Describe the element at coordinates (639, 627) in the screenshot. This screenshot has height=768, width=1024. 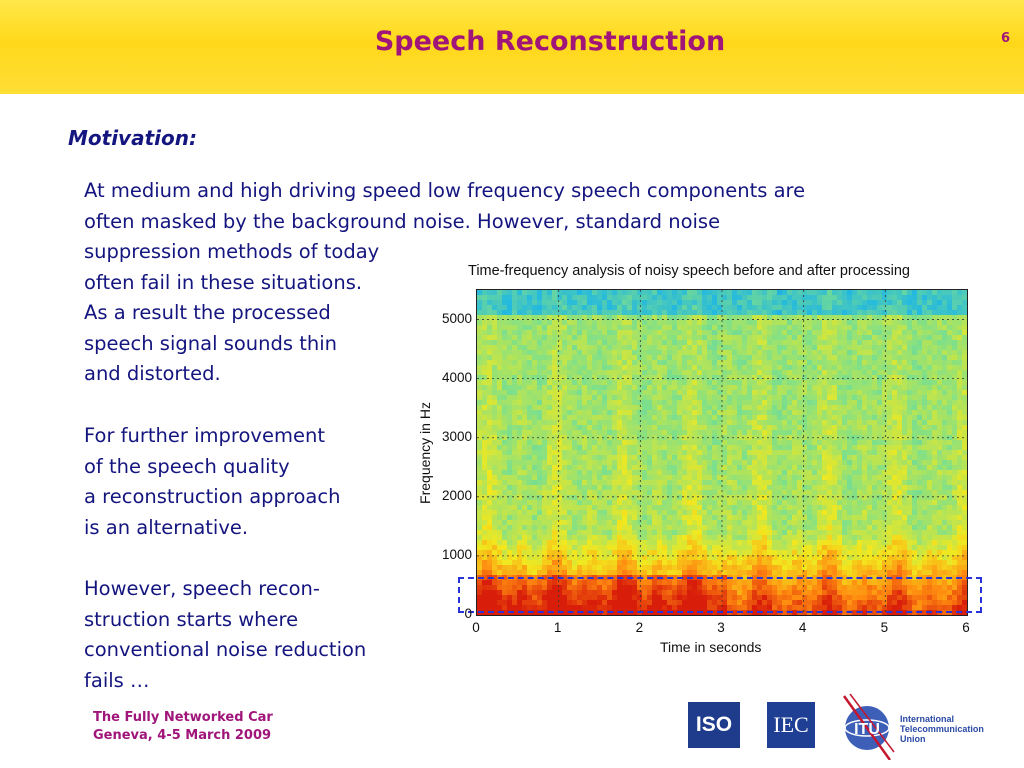
I see `chart-x-tick-label: 2` at that location.